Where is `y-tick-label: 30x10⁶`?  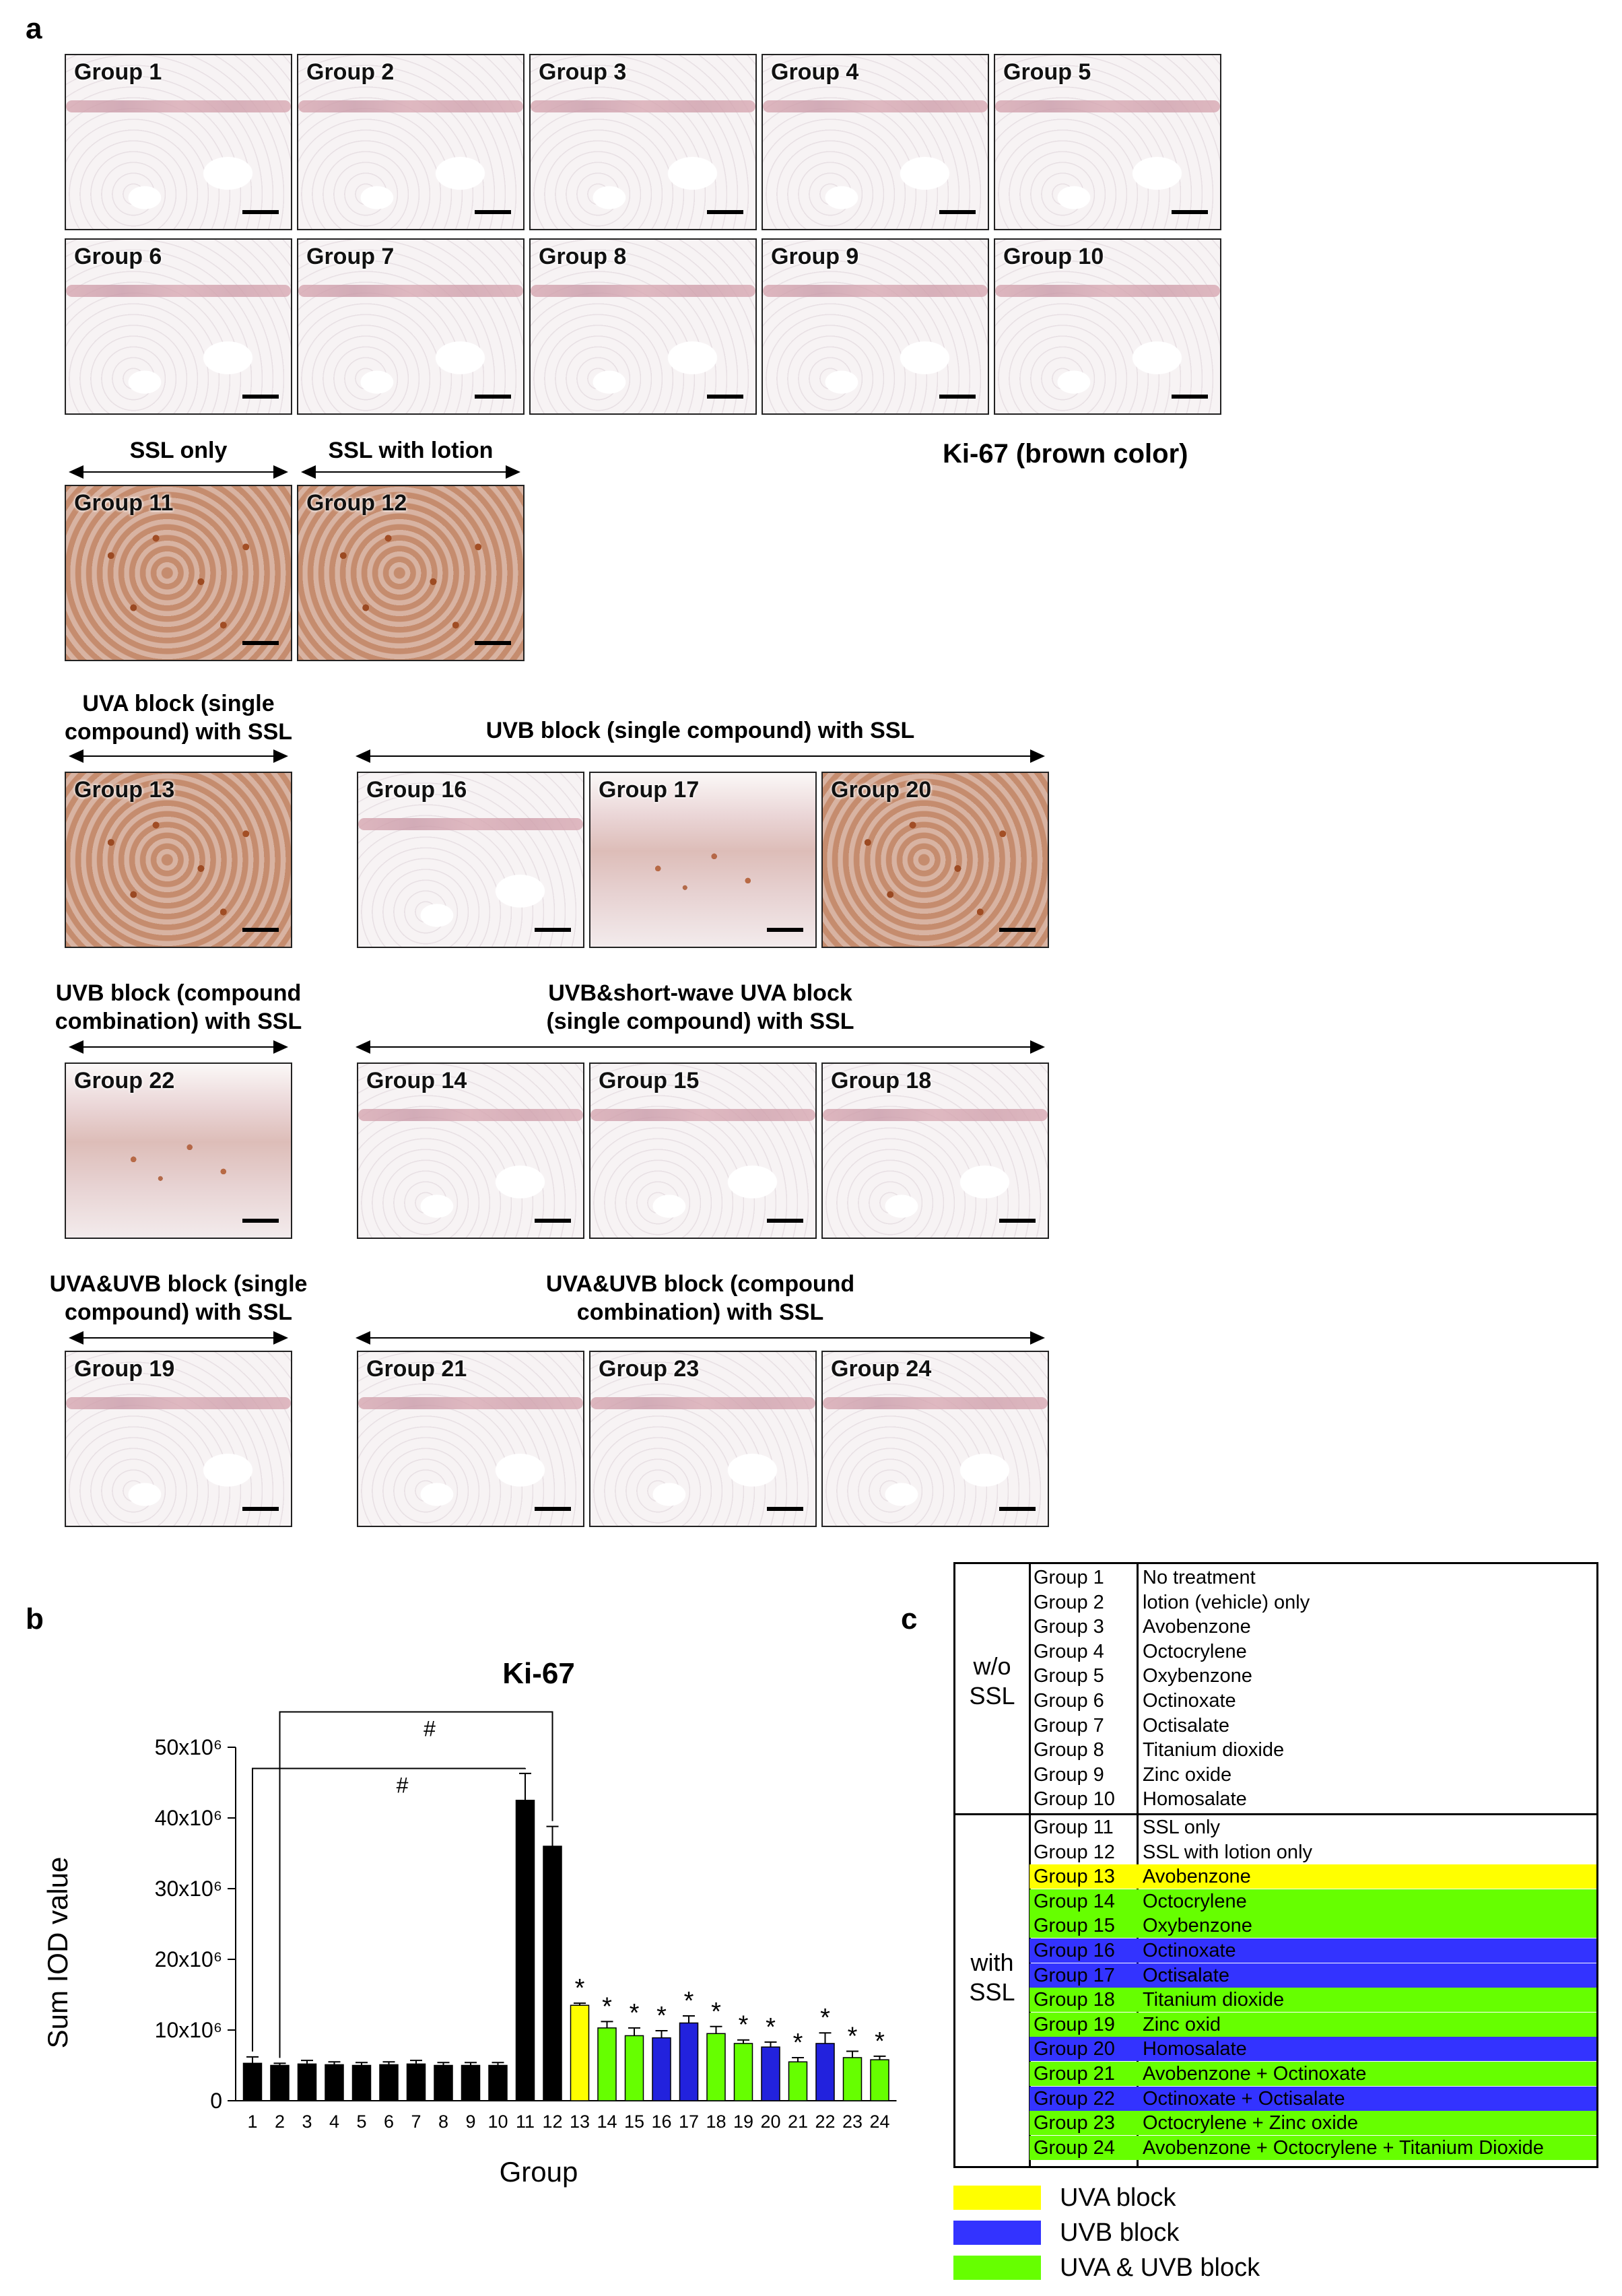
y-tick-label: 30x10⁶ is located at coordinates (188, 1889).